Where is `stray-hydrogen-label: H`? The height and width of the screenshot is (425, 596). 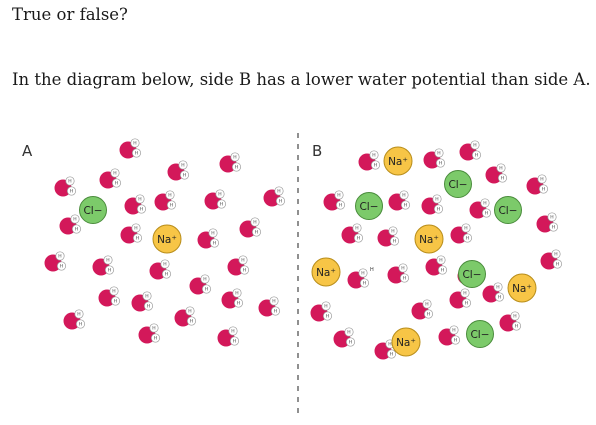 stray-hydrogen-label: H is located at coordinates (372, 270).